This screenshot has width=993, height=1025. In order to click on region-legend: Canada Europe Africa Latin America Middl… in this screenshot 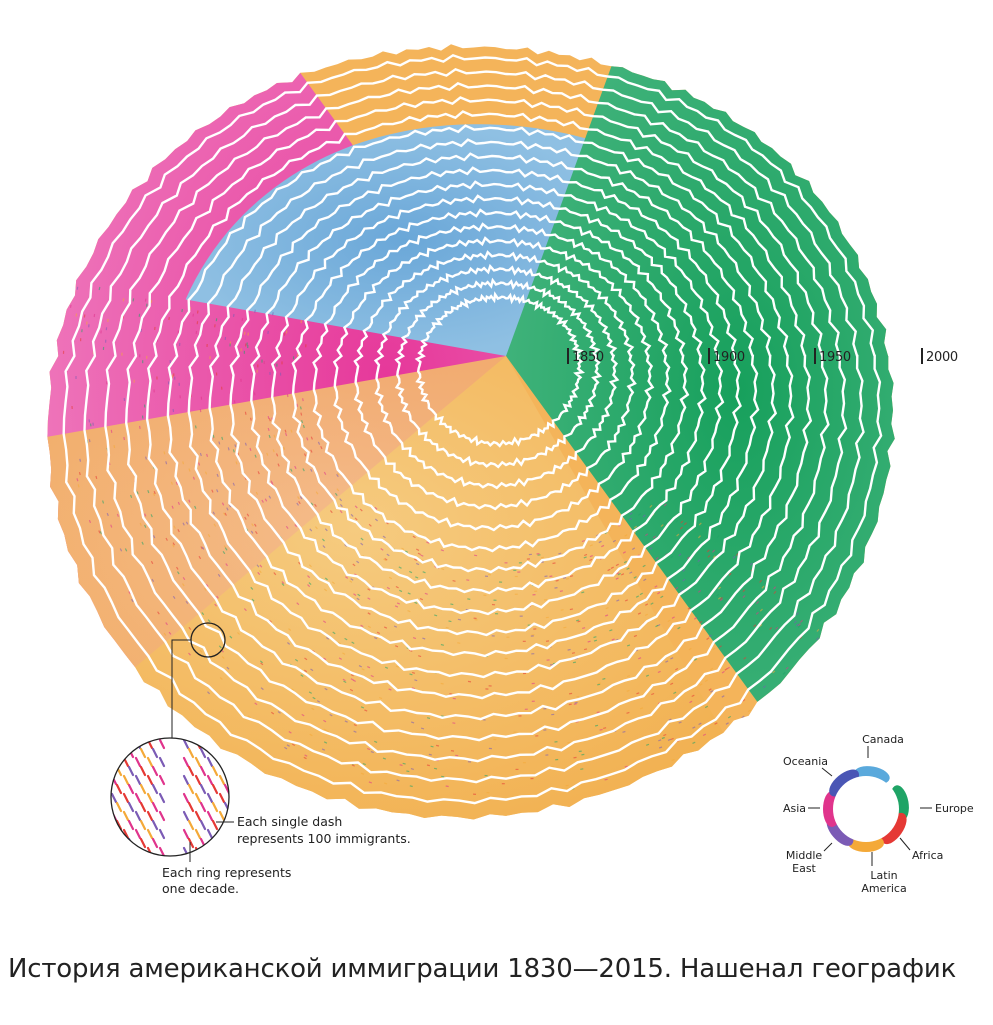, I will do `click(878, 814)`.